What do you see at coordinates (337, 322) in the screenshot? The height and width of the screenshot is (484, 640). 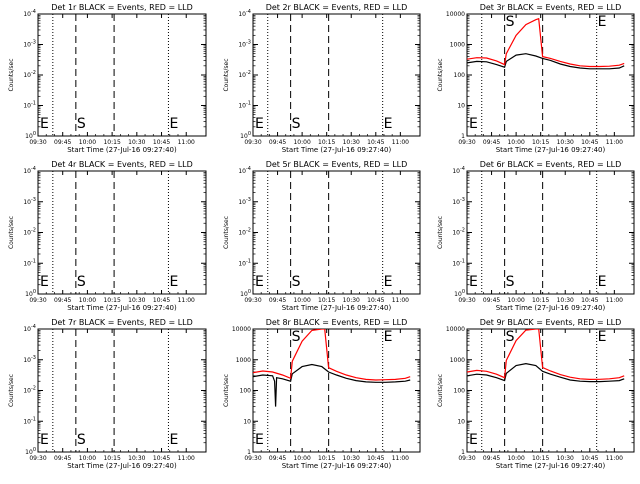 I see `panel-title: Det 8r BLACK = Events, RED = LLD` at bounding box center [337, 322].